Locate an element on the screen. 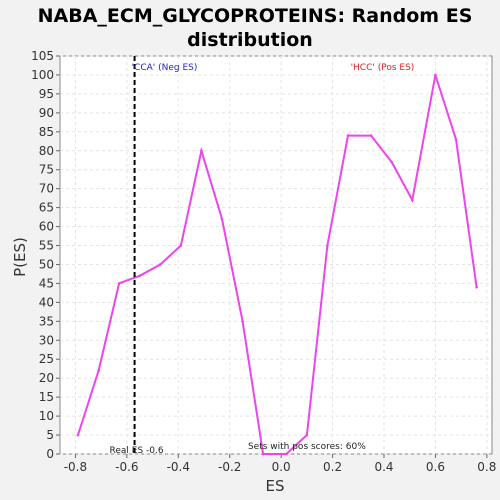  neg-es-label: 'CCA' (Neg ES) is located at coordinates (165, 68).